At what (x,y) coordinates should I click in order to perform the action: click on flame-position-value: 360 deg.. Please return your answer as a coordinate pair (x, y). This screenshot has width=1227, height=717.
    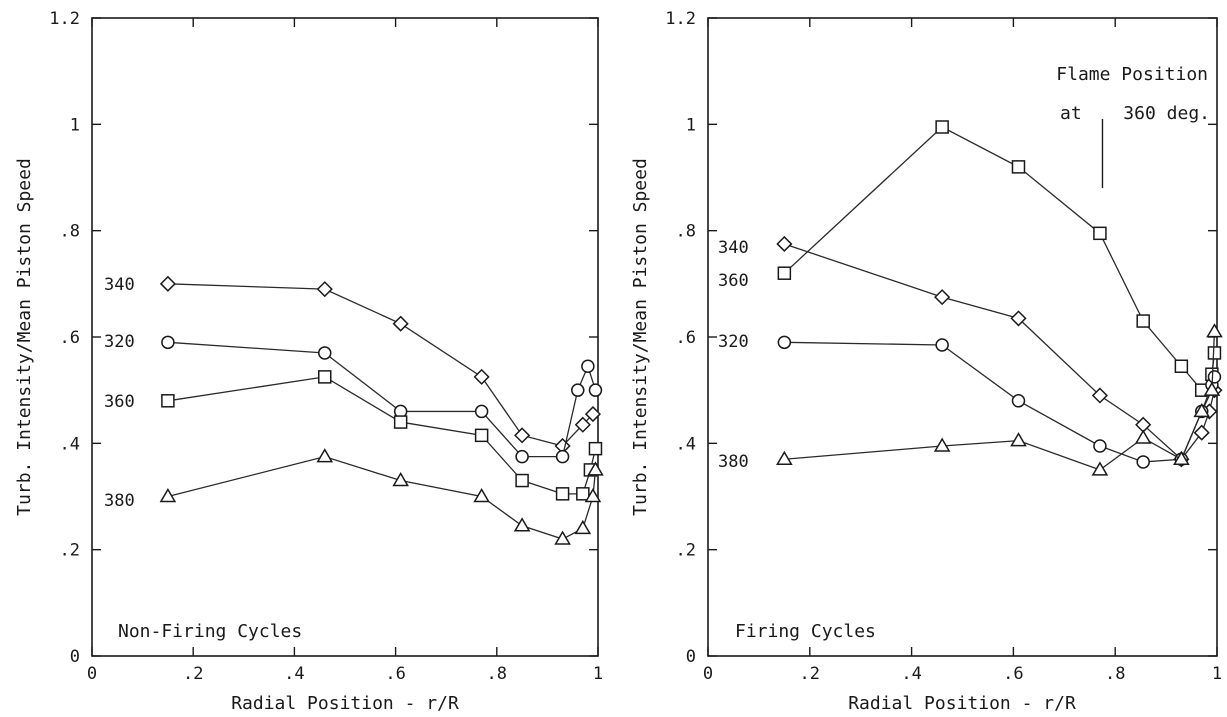
    Looking at the image, I should click on (1166, 113).